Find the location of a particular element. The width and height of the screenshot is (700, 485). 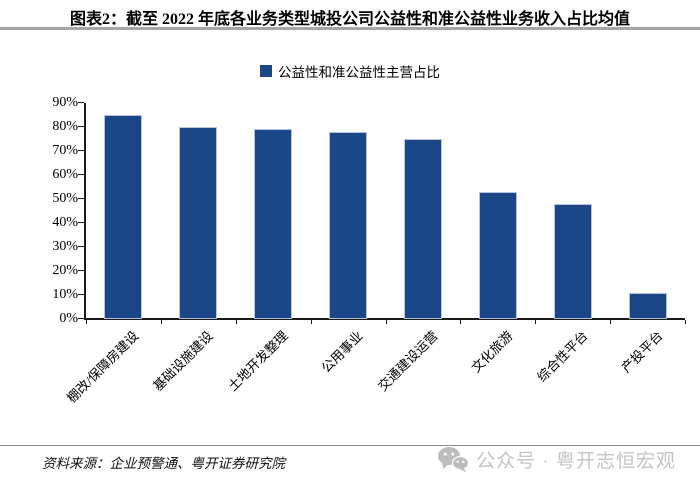

y-axis-tick-label: 50% is located at coordinates (65, 198).